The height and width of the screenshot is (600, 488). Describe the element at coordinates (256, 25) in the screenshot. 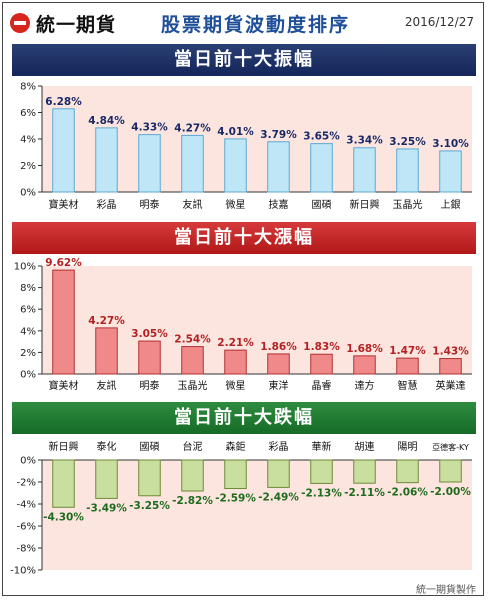

I see `page-title: 股票期貨波動度排序` at that location.